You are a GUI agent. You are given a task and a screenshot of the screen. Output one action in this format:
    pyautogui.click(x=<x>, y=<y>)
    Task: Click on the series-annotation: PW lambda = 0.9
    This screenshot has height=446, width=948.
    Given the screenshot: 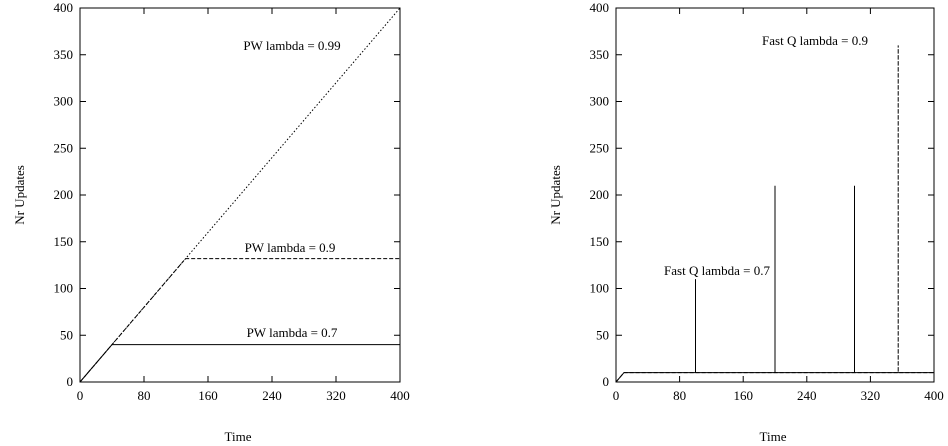 What is the action you would take?
    pyautogui.click(x=290, y=247)
    